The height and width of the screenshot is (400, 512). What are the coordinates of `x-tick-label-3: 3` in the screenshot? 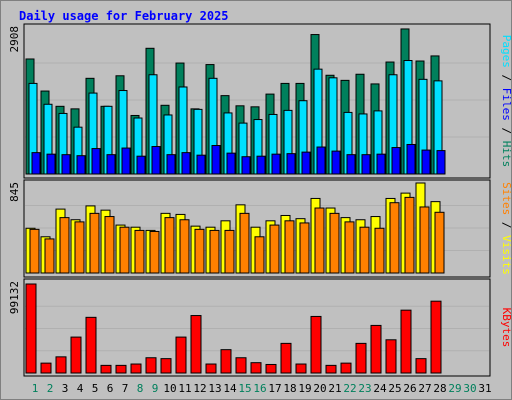 It's located at (65, 388).